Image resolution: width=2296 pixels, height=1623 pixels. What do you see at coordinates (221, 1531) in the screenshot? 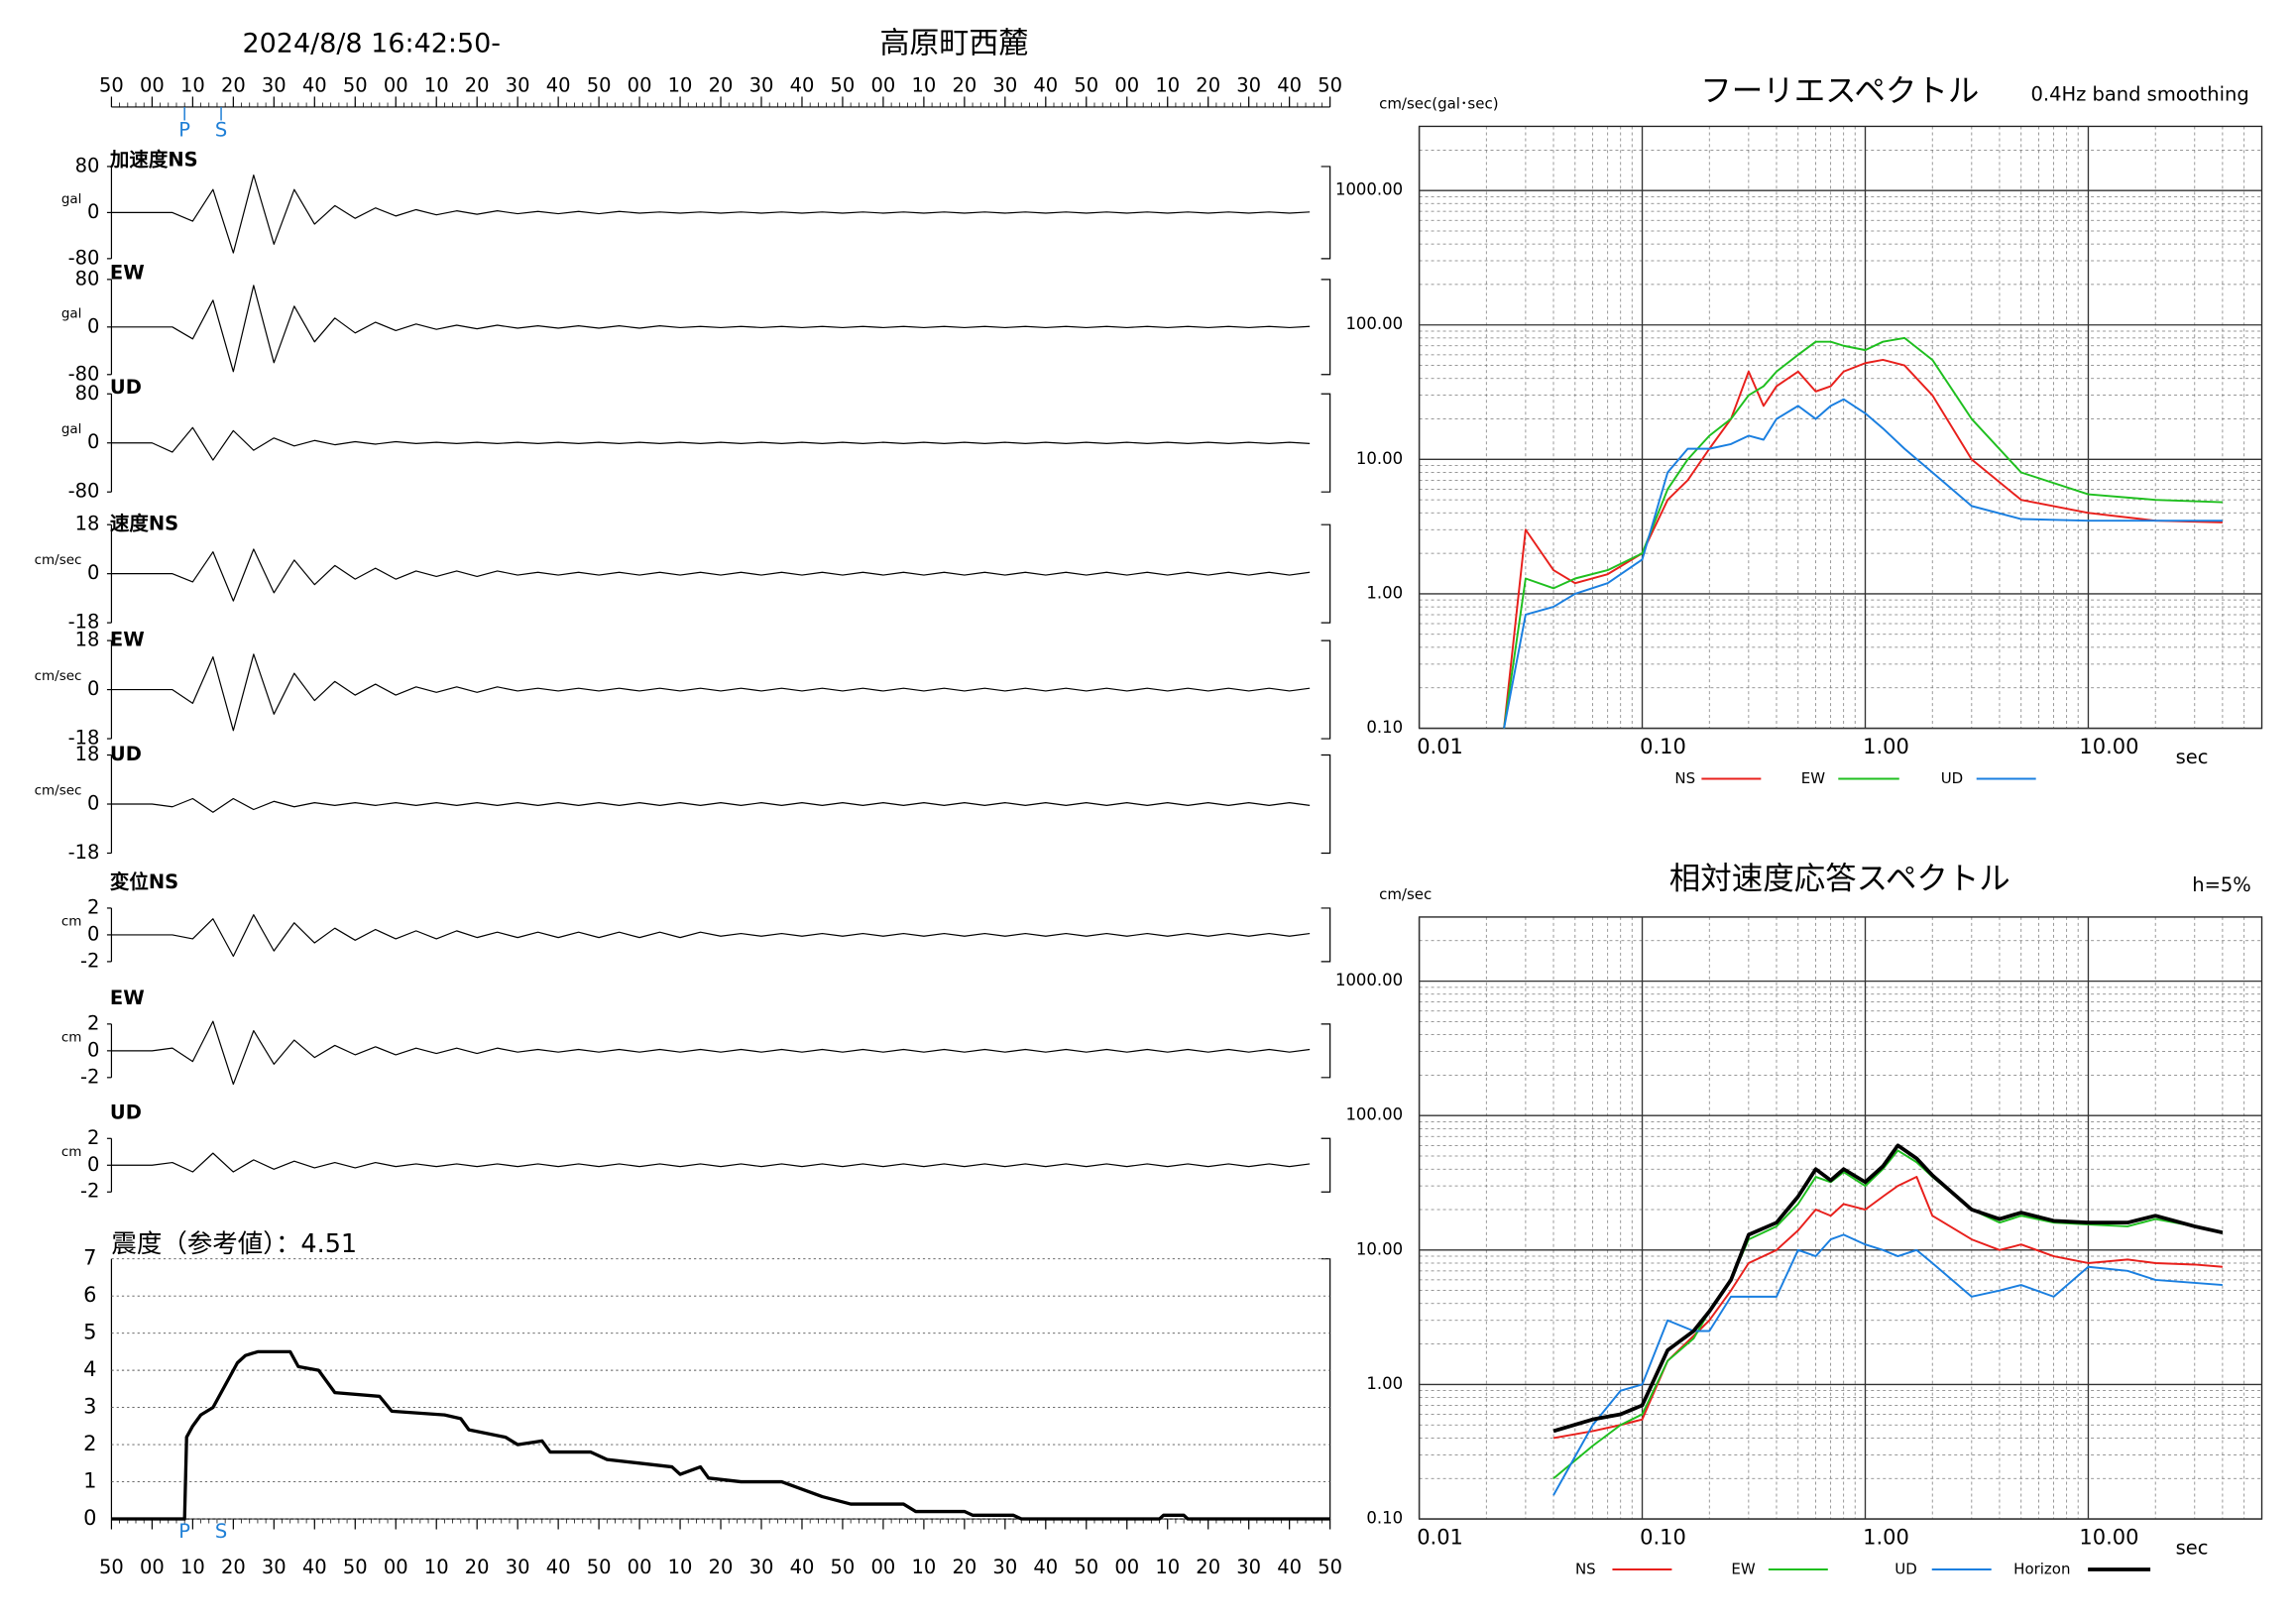
I see `phase-label: S` at bounding box center [221, 1531].